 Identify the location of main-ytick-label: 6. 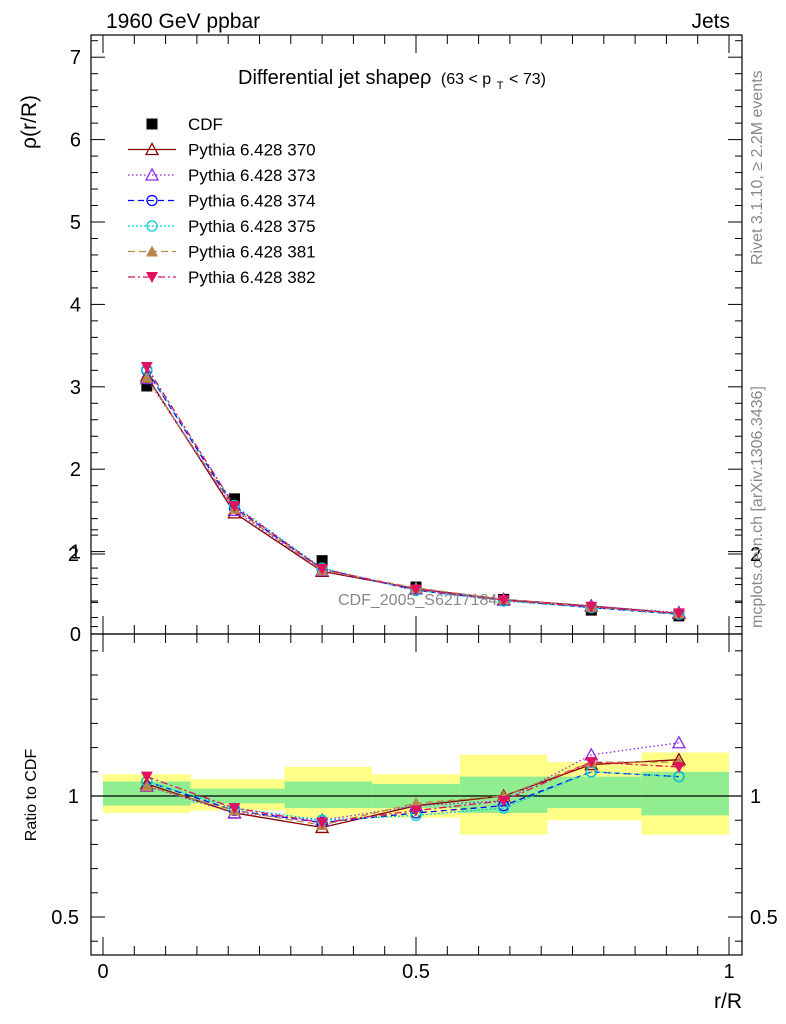
(75, 141).